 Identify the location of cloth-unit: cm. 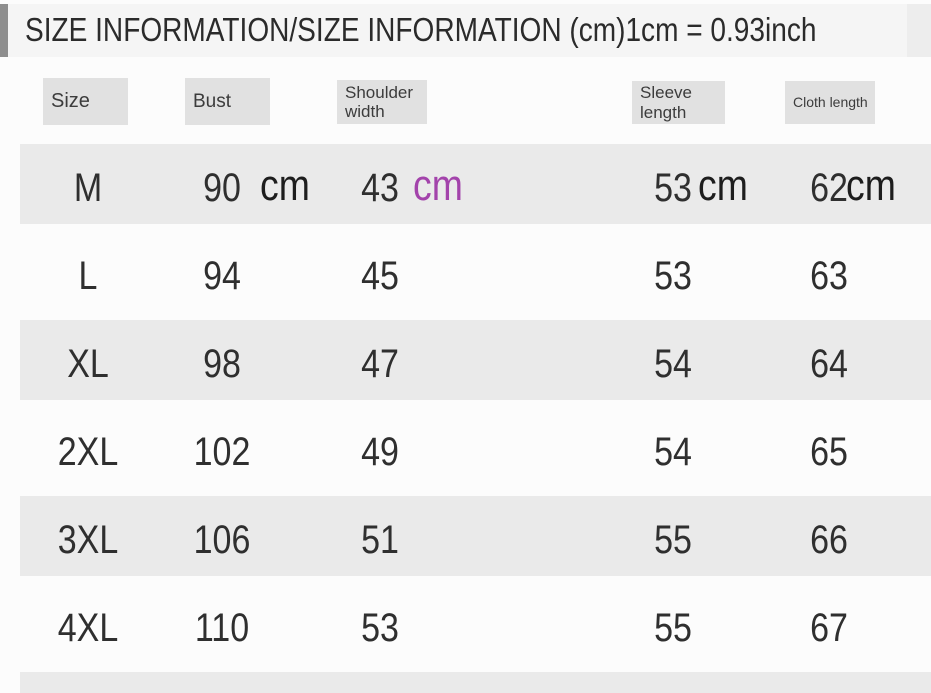
(871, 185).